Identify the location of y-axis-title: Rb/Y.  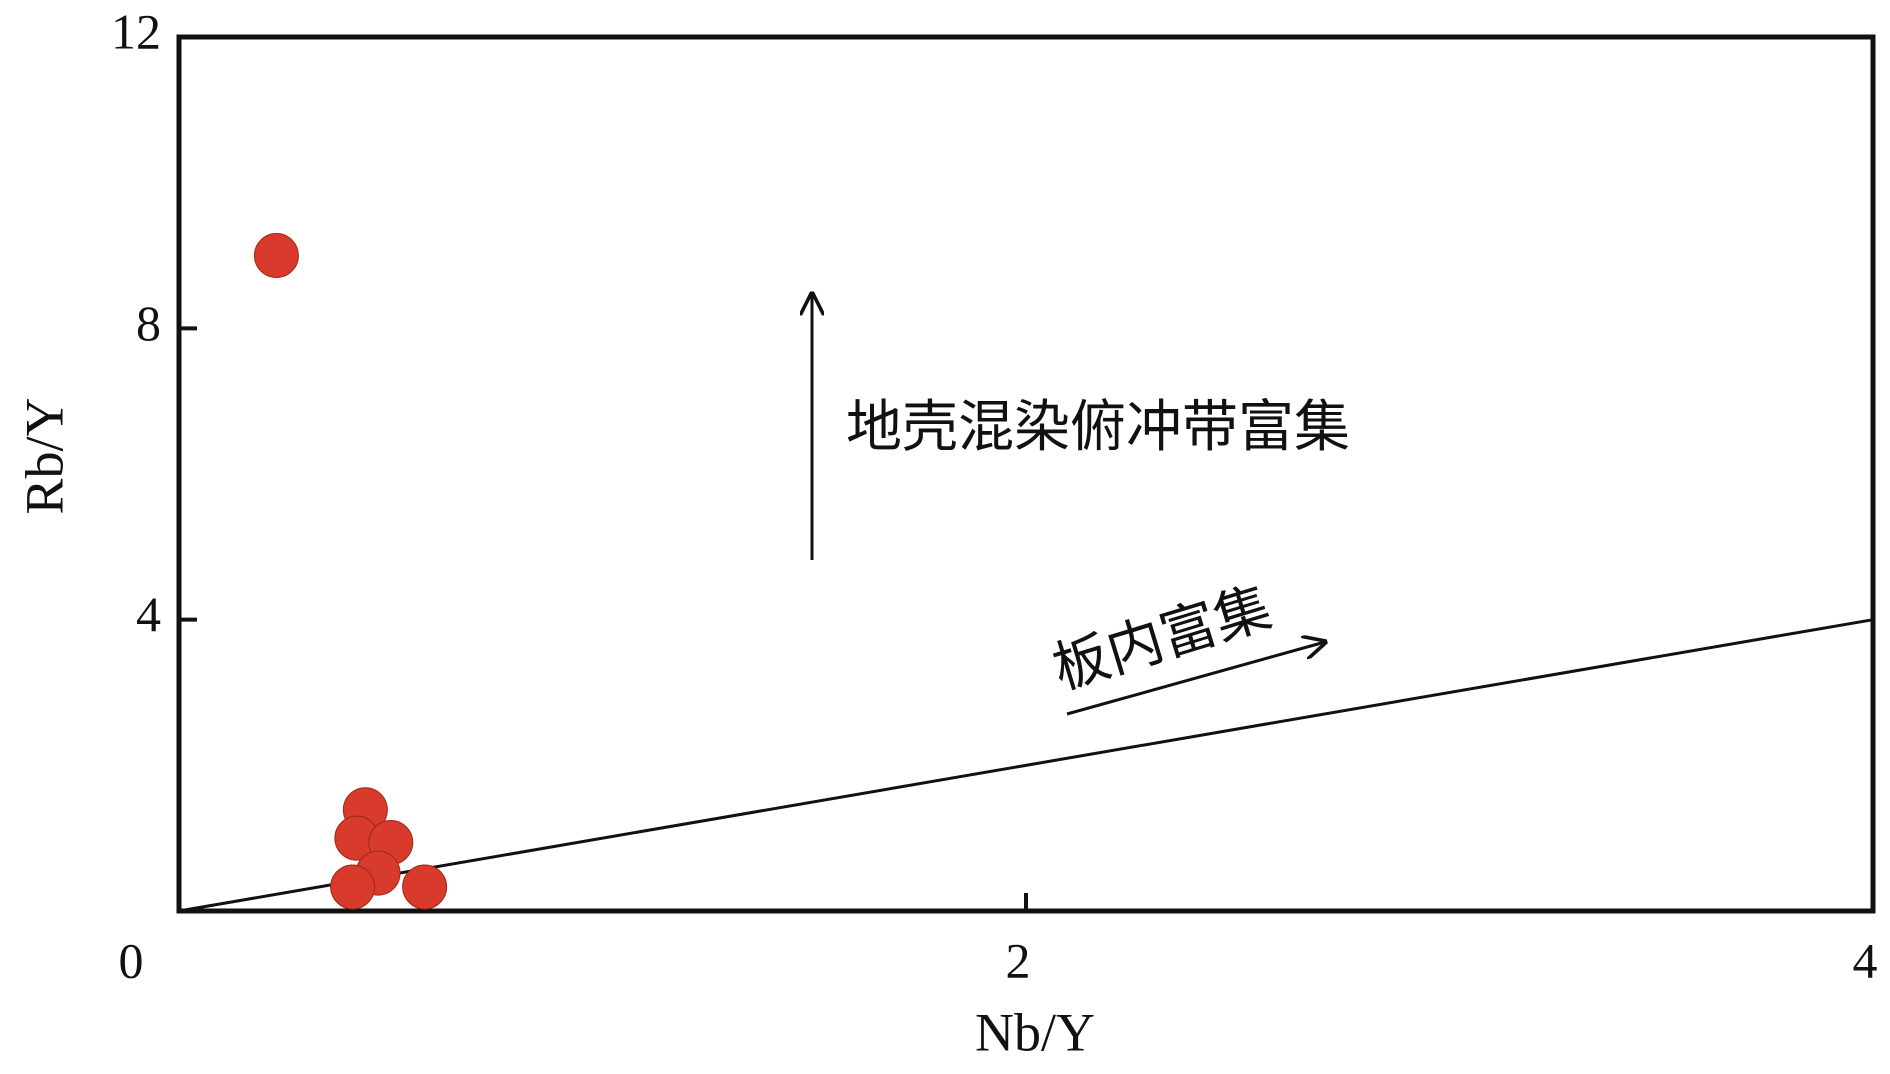
(44, 455).